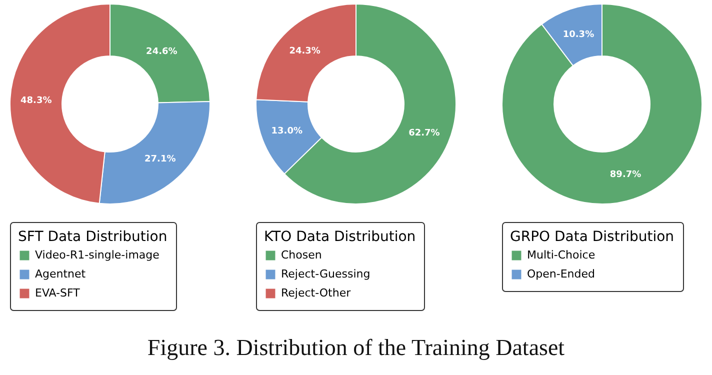 Image resolution: width=712 pixels, height=375 pixels. I want to click on legend-label: Multi-Choice, so click(561, 255).